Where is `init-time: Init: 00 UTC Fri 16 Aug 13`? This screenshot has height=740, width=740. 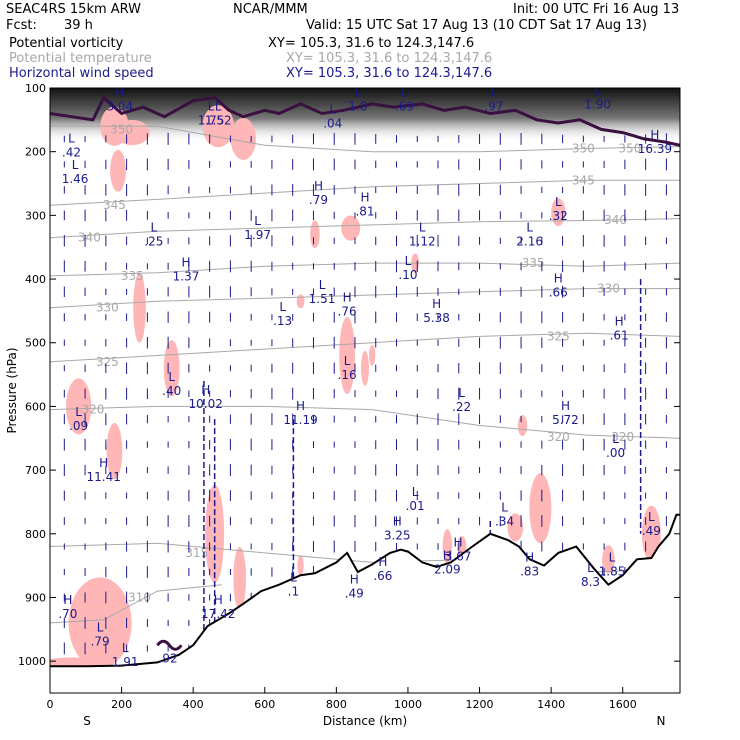
init-time: Init: 00 UTC Fri 16 Aug 13 is located at coordinates (596, 9).